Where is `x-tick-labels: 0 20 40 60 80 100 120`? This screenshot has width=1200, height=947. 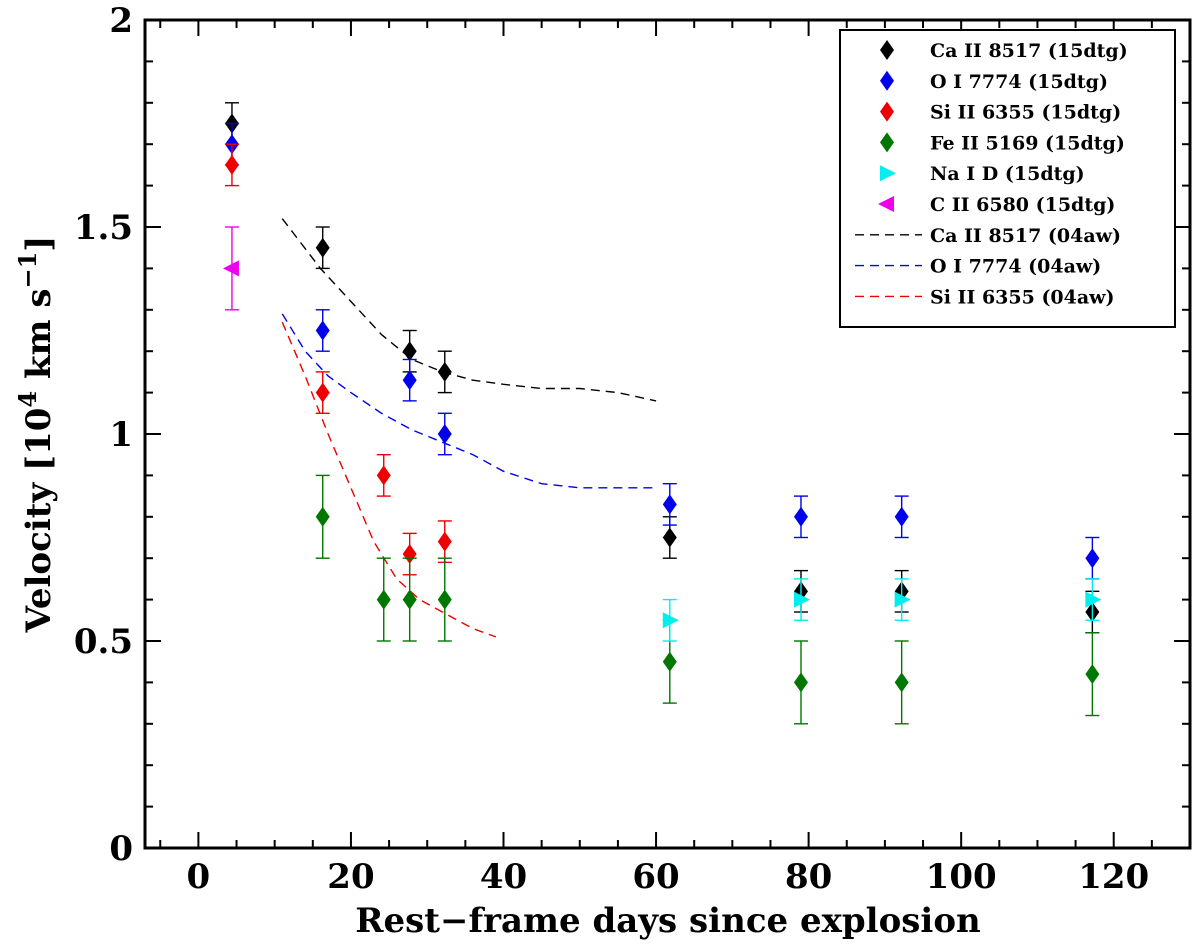 x-tick-labels: 0 20 40 60 80 100 120 is located at coordinates (668, 877).